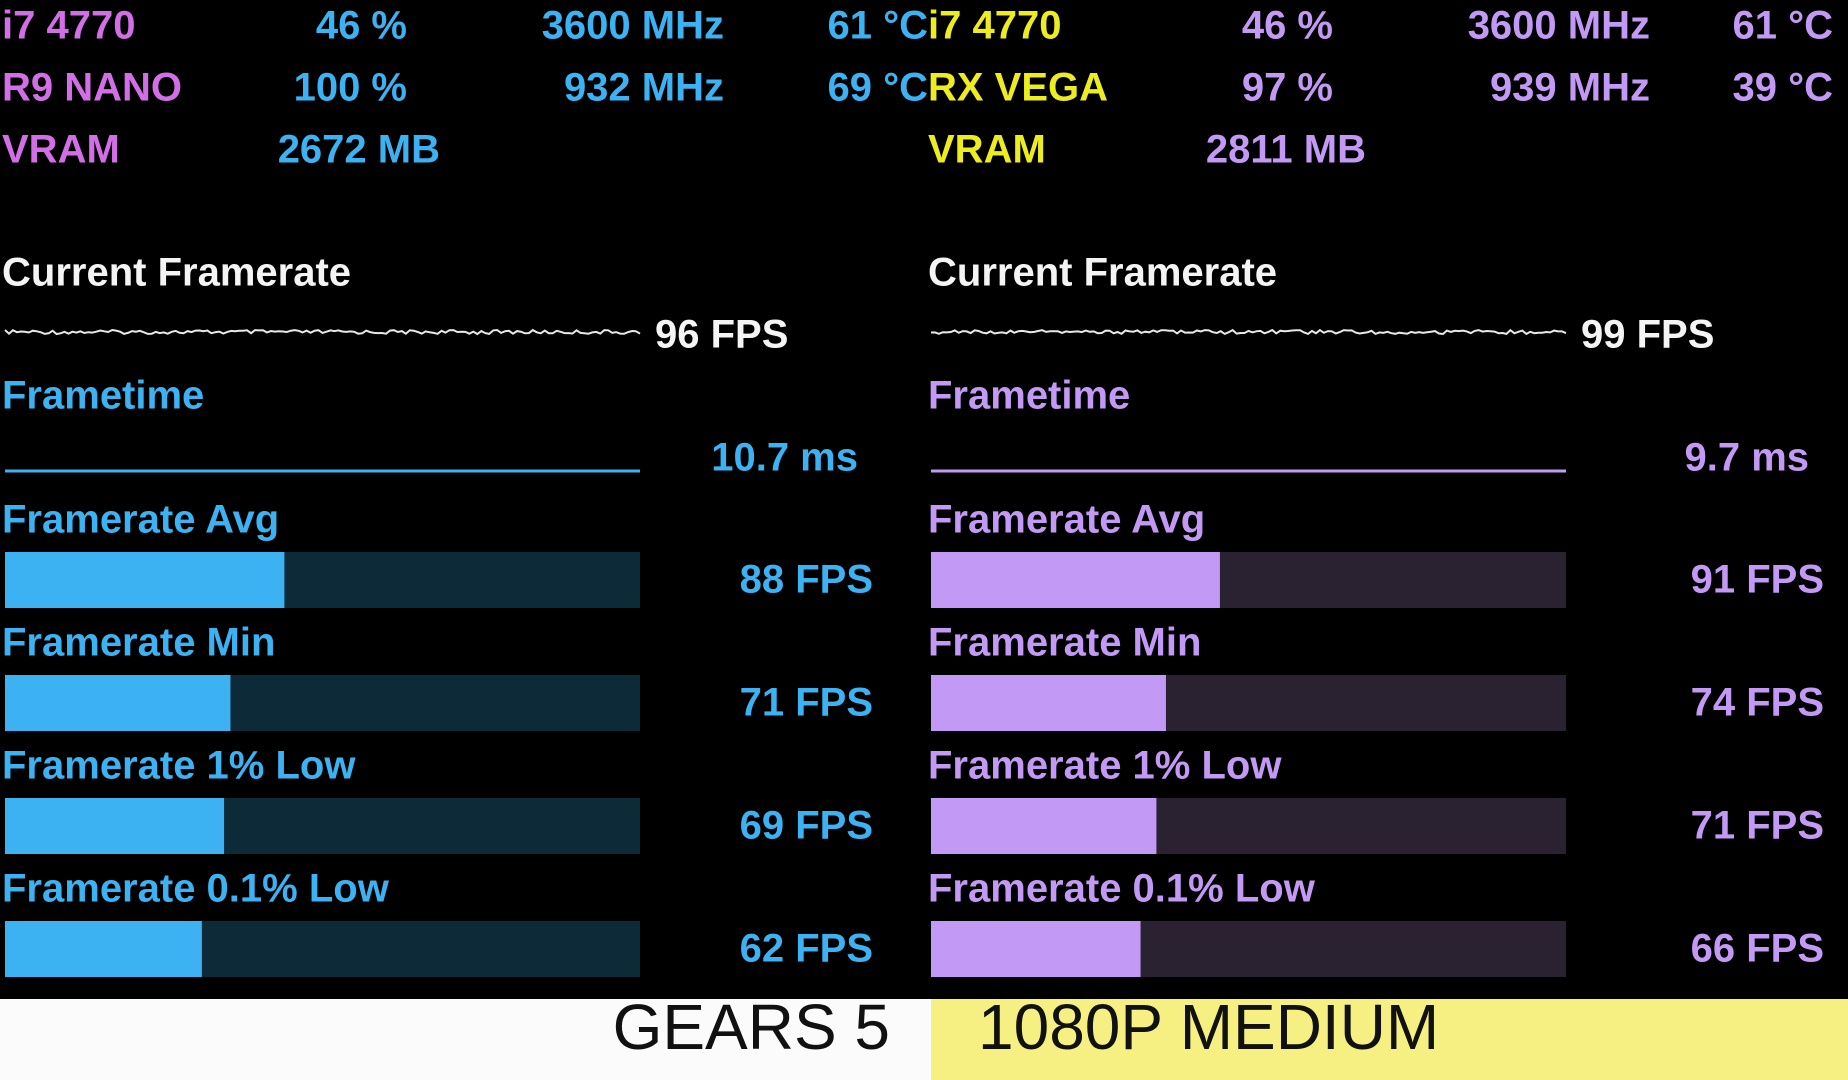 The width and height of the screenshot is (1848, 1080). Describe the element at coordinates (1746, 458) in the screenshot. I see `frametime-value: 9.7 ms` at that location.